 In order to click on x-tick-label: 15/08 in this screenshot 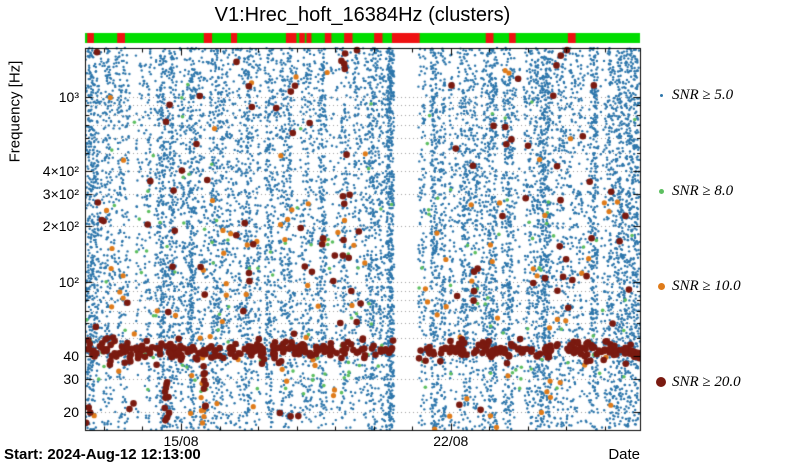, I will do `click(181, 441)`.